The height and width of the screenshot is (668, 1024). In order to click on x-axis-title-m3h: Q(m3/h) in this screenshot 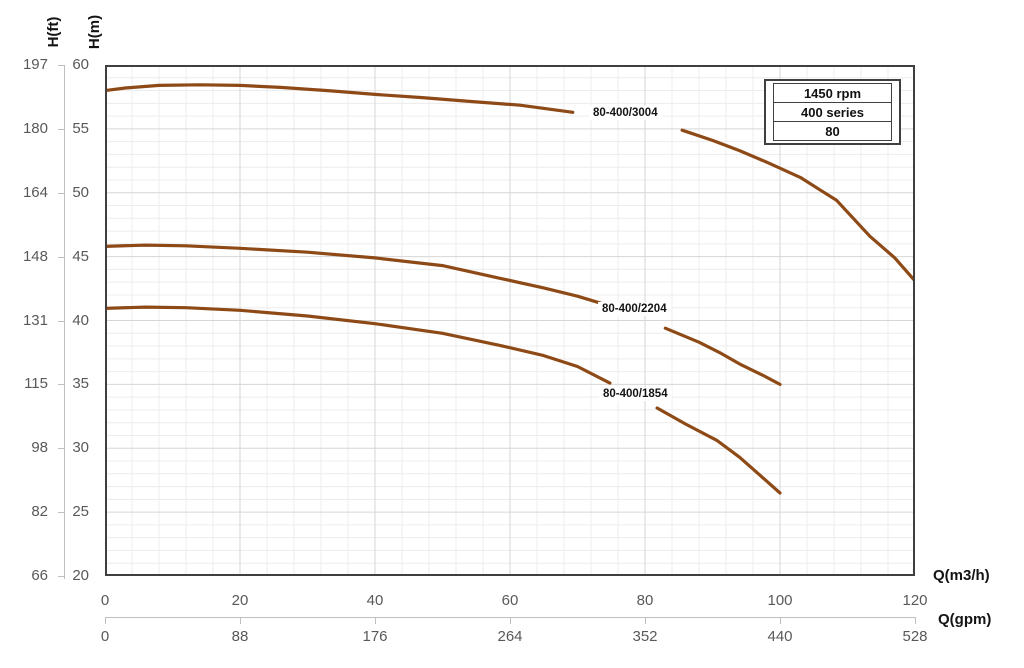, I will do `click(961, 575)`.